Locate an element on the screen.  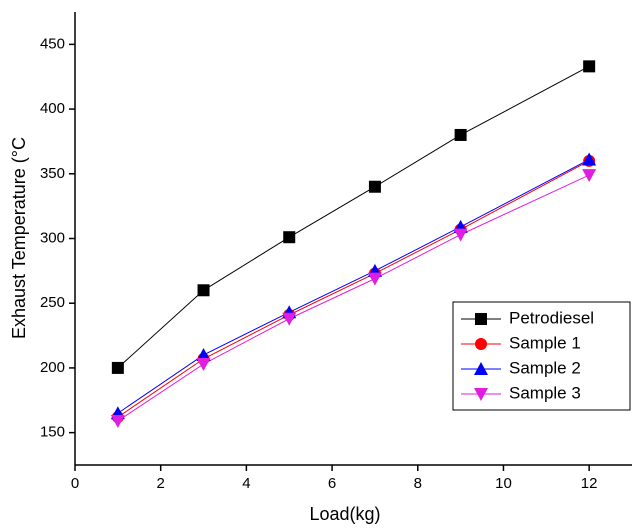
legend-label: Sample 3 is located at coordinates (545, 392).